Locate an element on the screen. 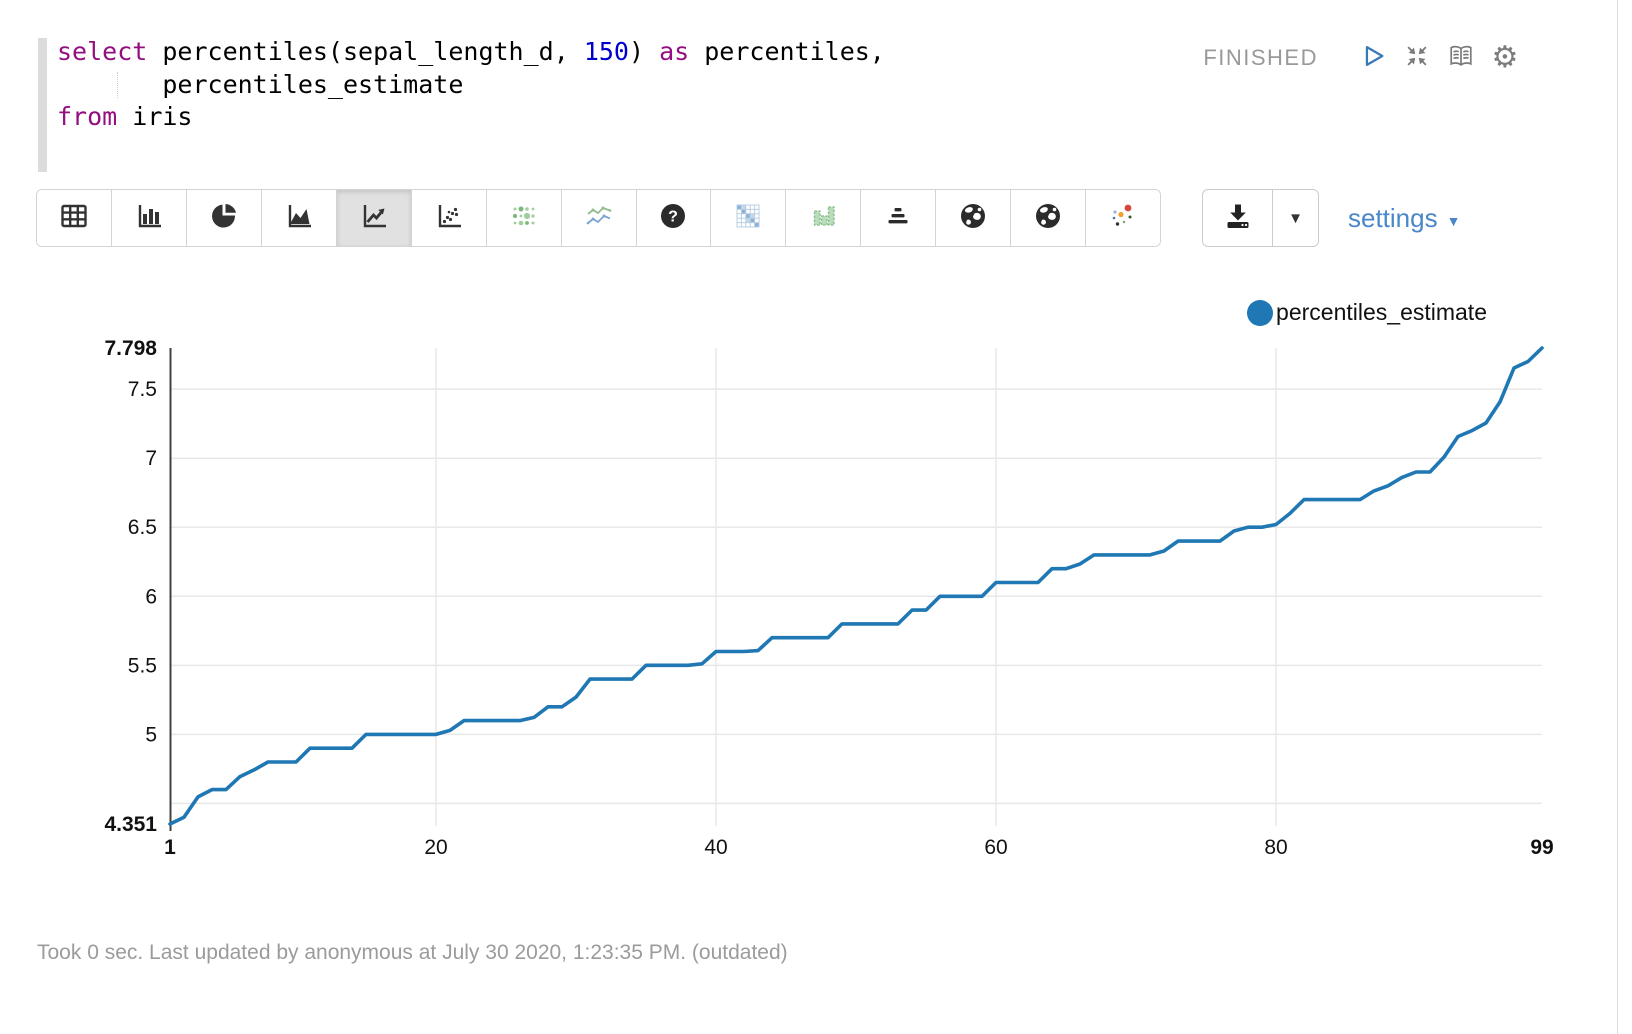 The image size is (1632, 1034). collapse-paragraph-button is located at coordinates (1417, 58).